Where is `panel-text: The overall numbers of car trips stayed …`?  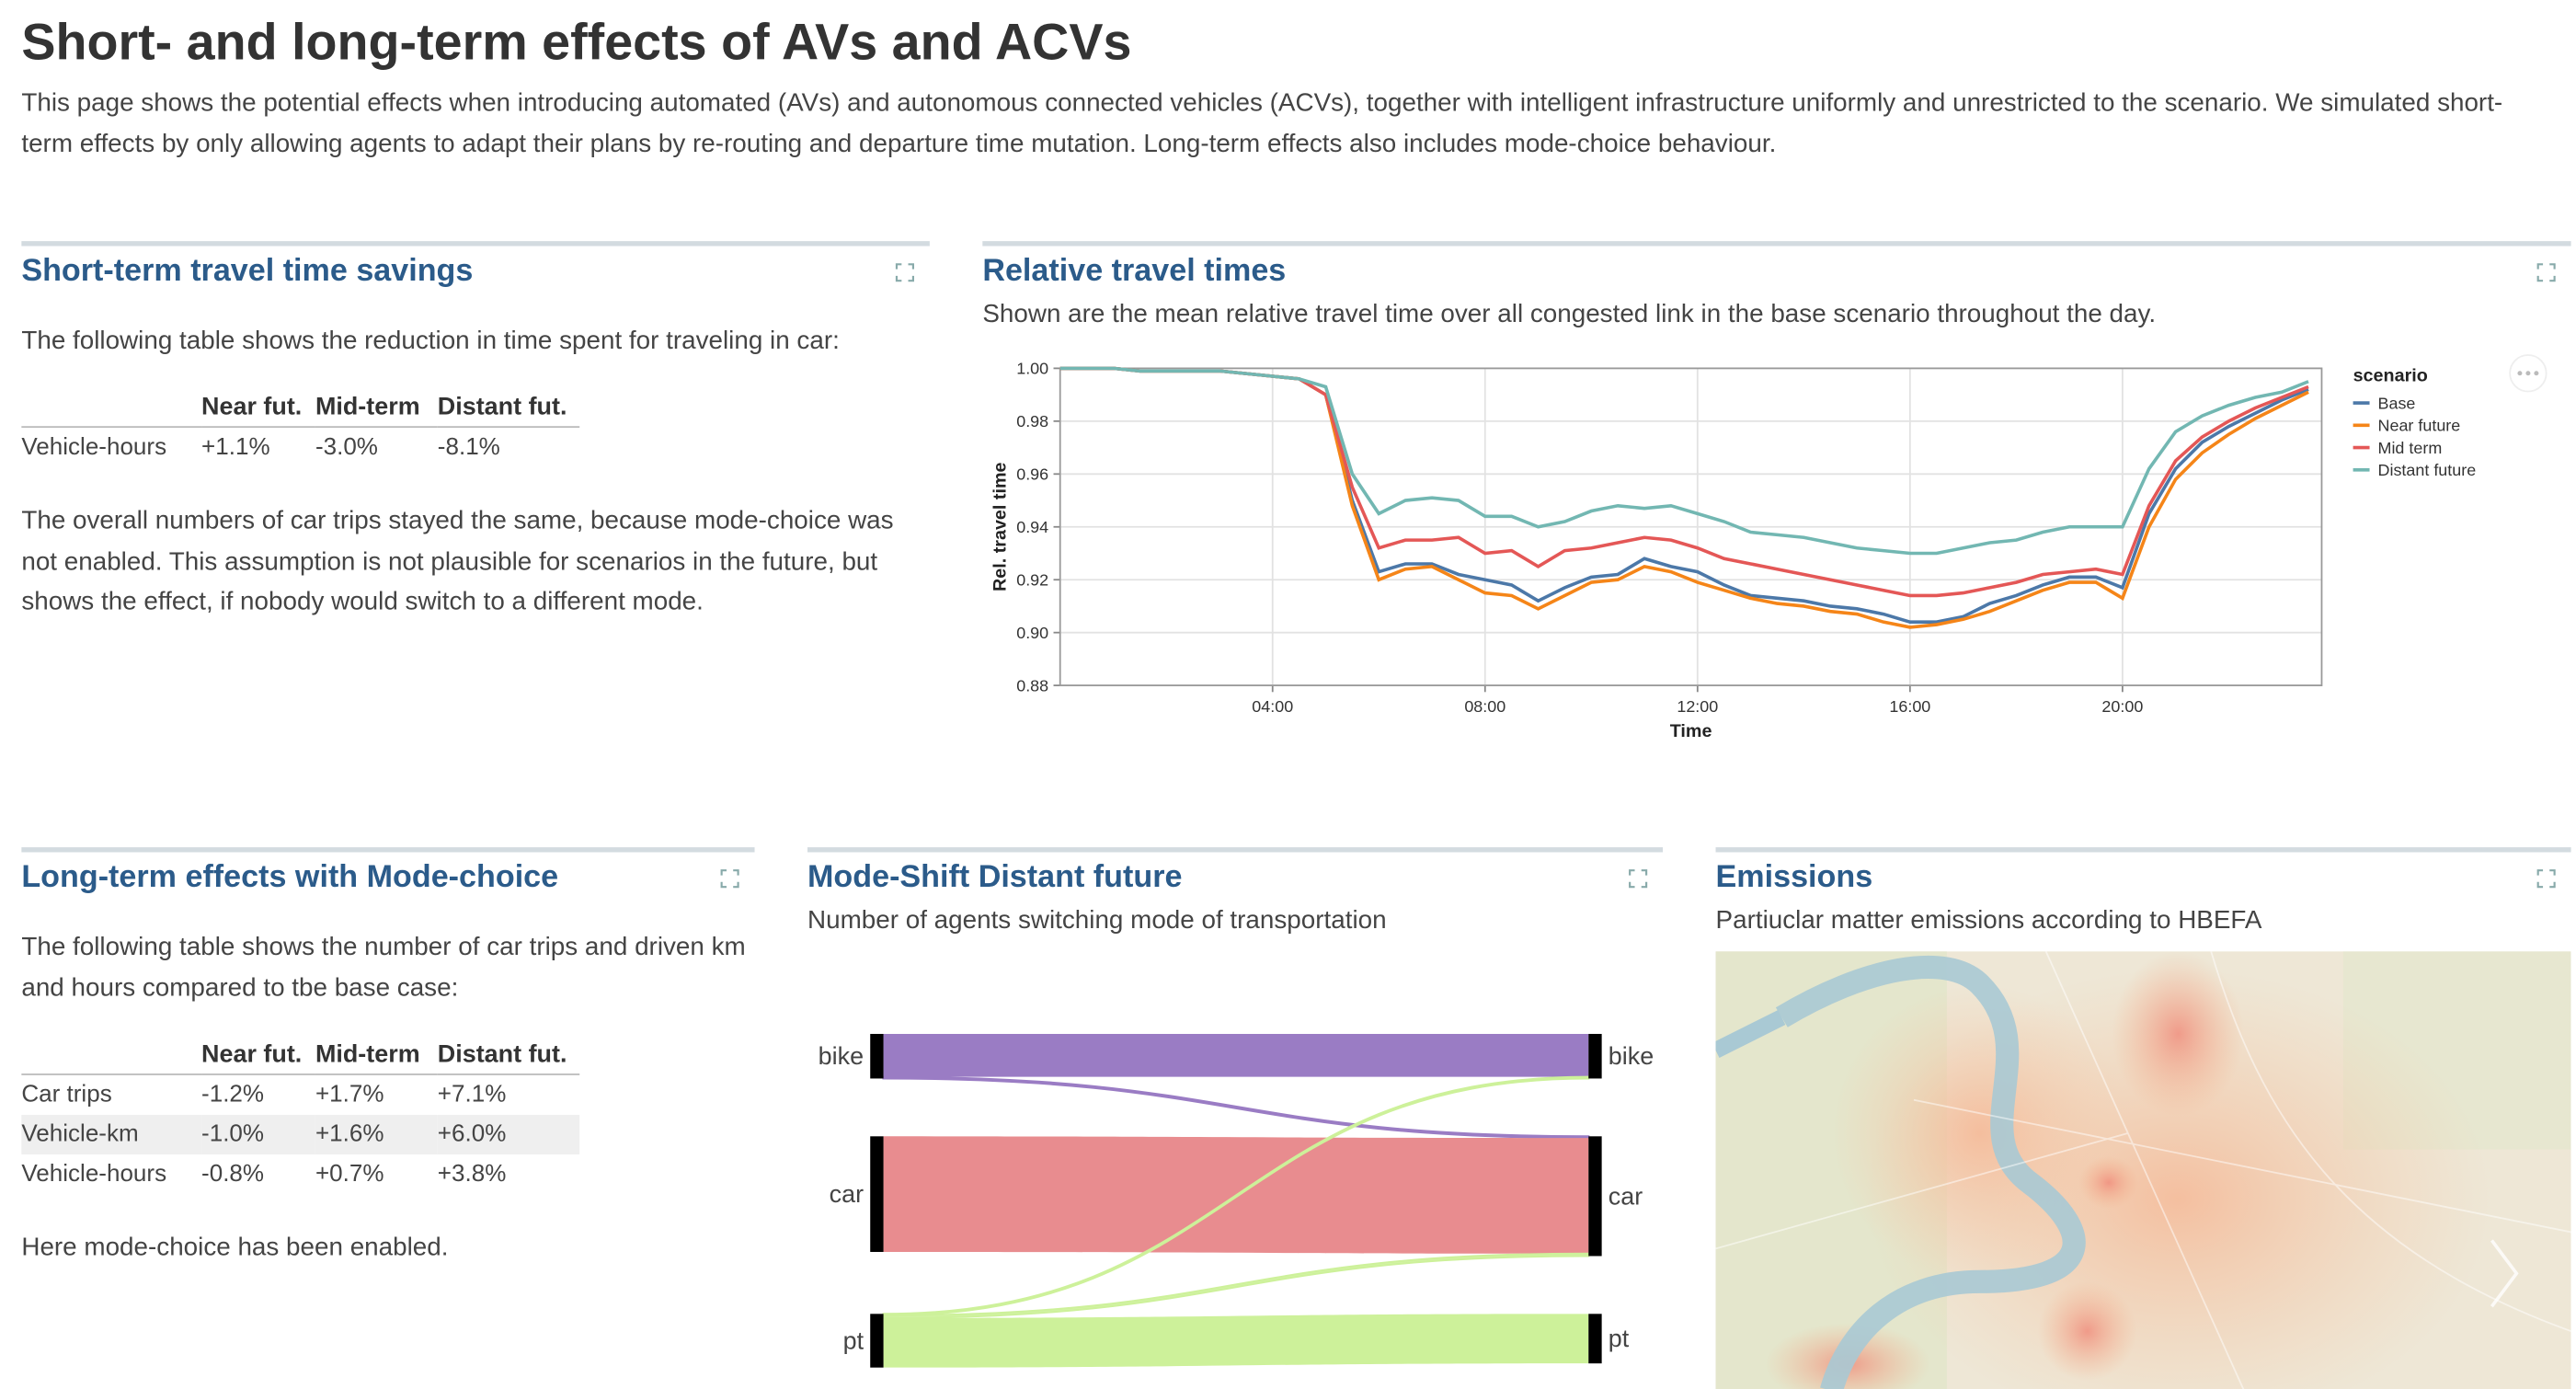
panel-text: The overall numbers of car trips stayed … is located at coordinates (458, 562).